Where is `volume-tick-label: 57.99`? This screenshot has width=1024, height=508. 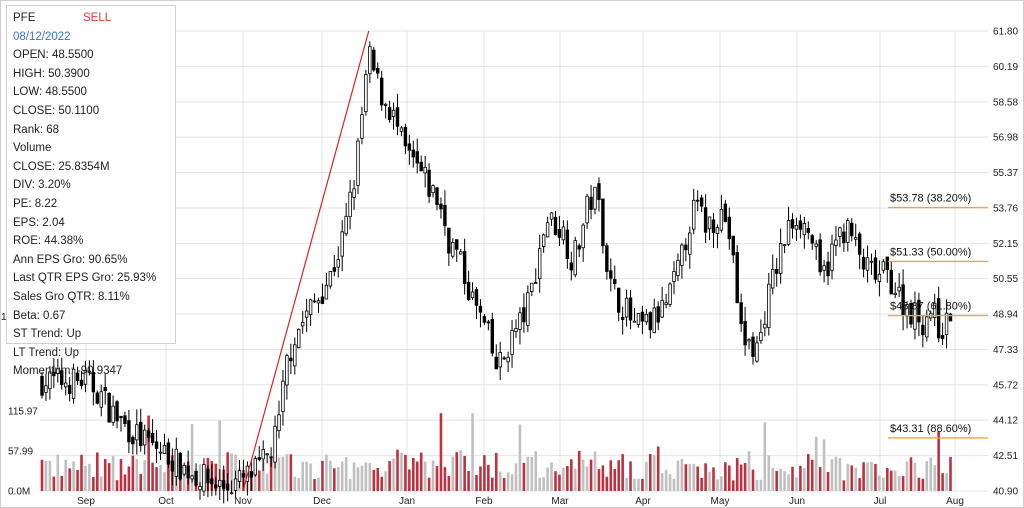
volume-tick-label: 57.99 is located at coordinates (20, 451).